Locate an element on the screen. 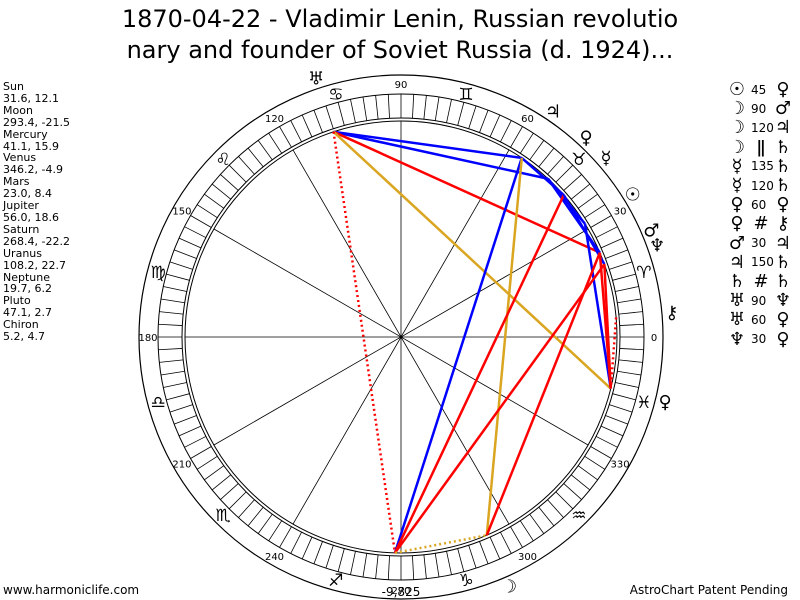  planet-values: 23.0, 8.4 is located at coordinates (27, 194).